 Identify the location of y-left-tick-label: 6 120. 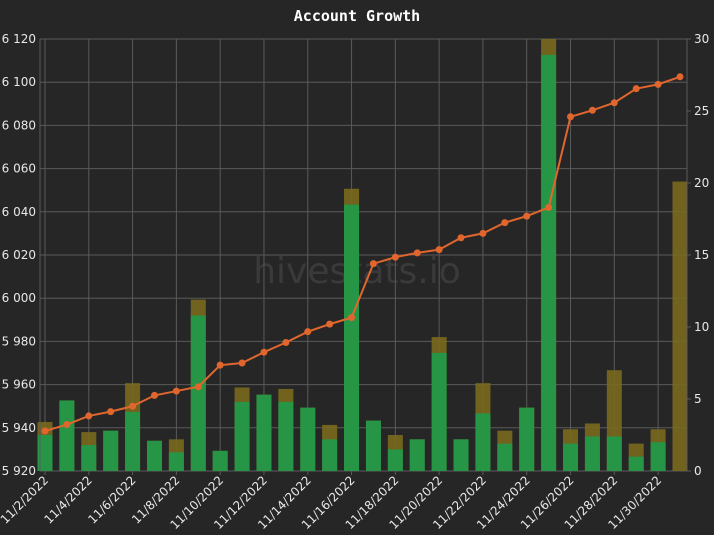
(19, 39).